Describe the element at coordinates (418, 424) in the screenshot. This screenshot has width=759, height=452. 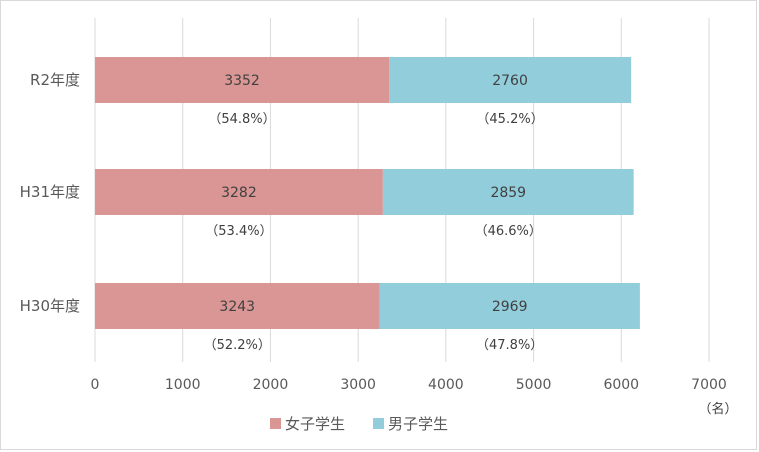
I see `legend-label: 男子学生` at that location.